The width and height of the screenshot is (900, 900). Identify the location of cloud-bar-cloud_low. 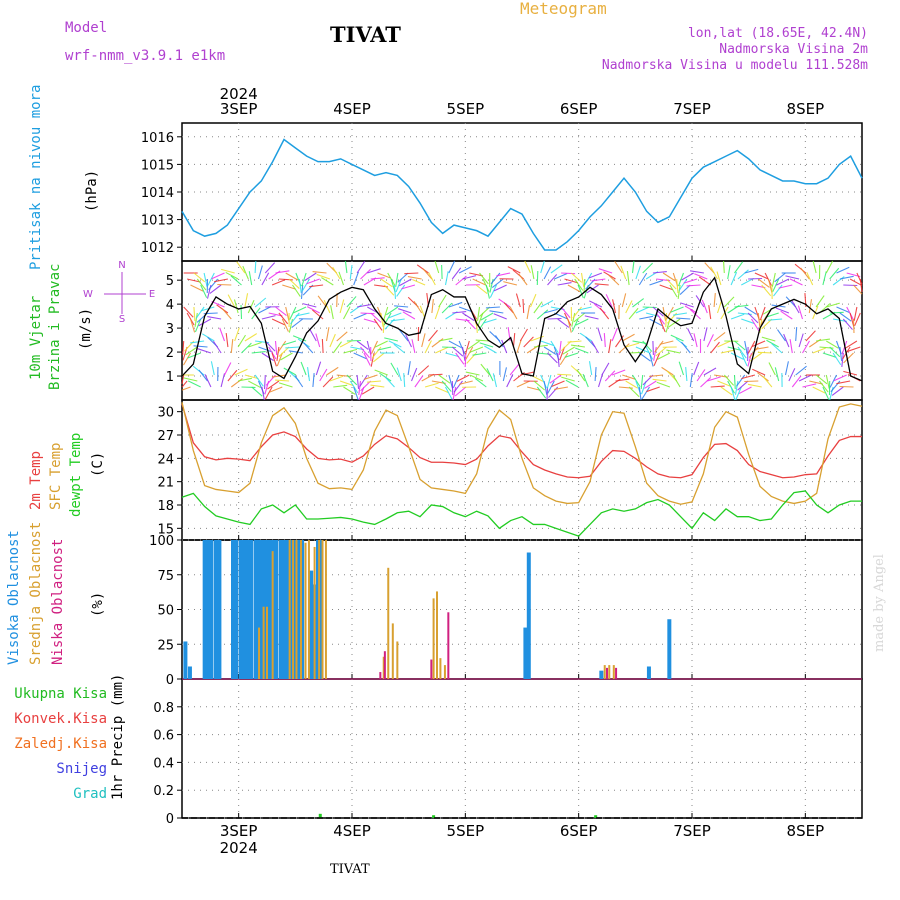
(448, 645).